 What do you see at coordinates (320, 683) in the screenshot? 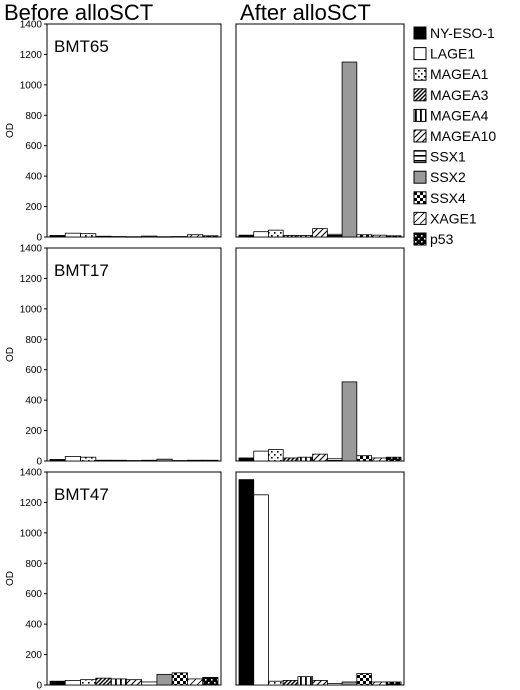
I see `bar-BMT47-after-MAGEA10` at bounding box center [320, 683].